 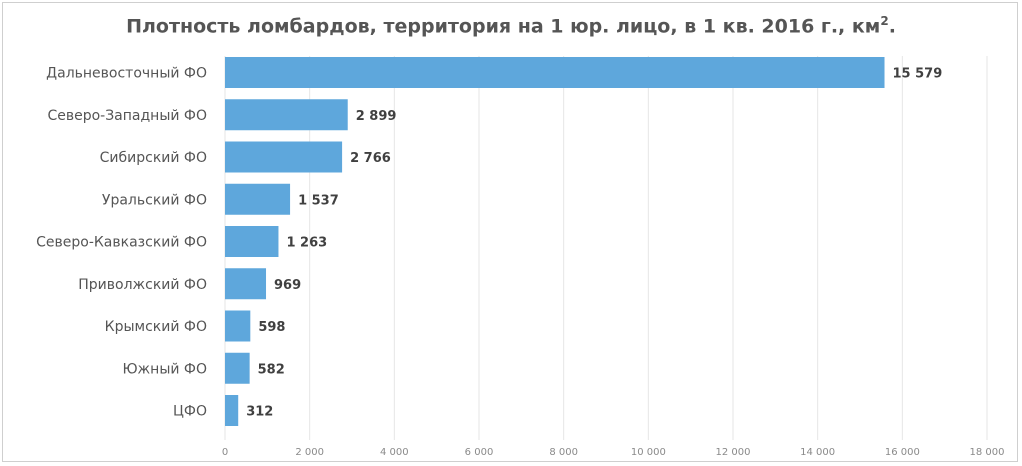 What do you see at coordinates (318, 200) in the screenshot?
I see `data-label: 1 537` at bounding box center [318, 200].